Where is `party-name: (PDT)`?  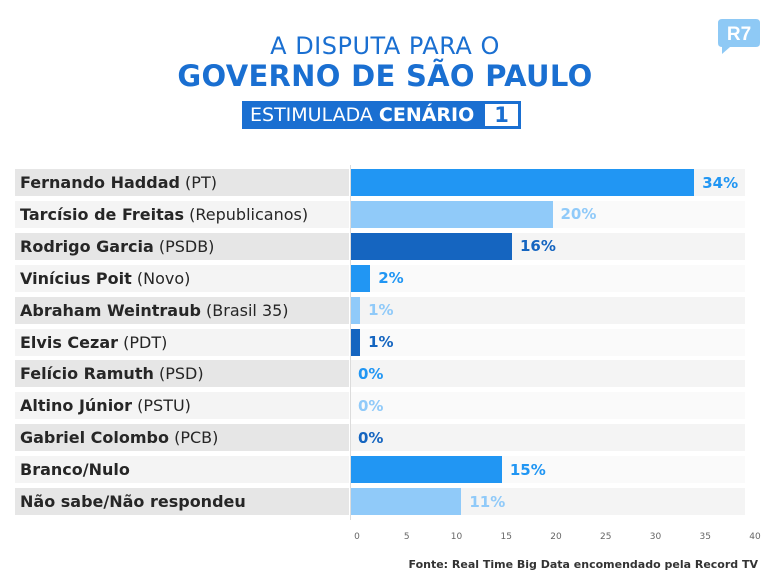 party-name: (PDT) is located at coordinates (143, 342).